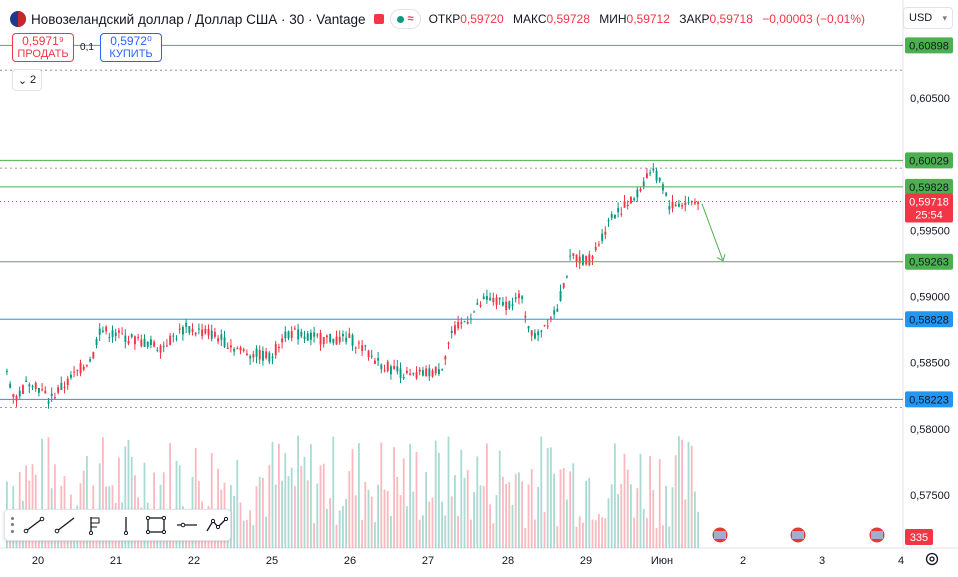  I want to click on market-status-badge: ≈, so click(405, 19).